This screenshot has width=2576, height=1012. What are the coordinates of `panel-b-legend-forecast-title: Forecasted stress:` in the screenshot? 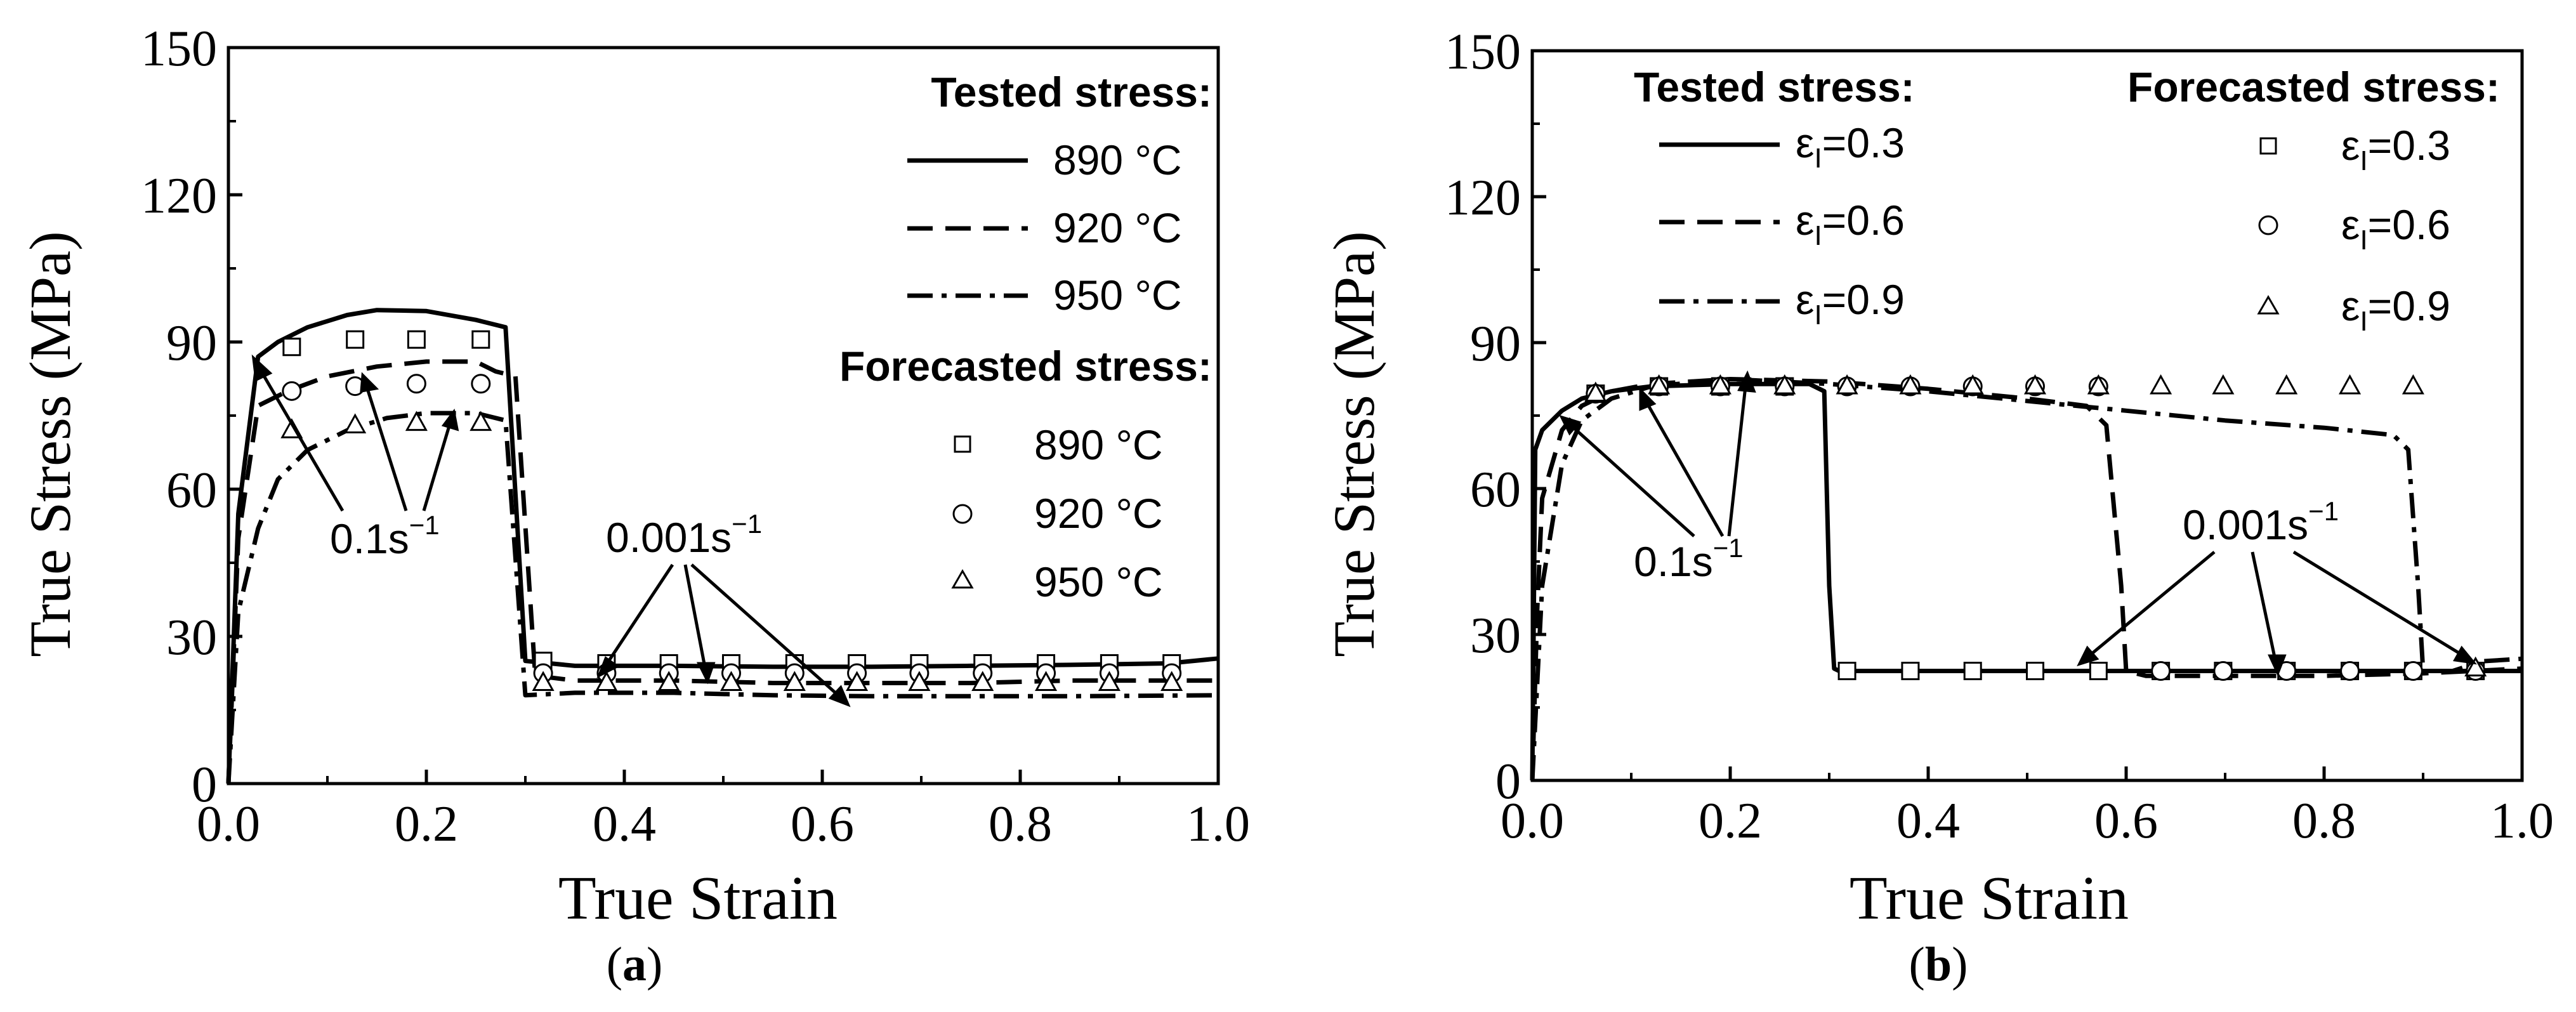 It's located at (2313, 87).